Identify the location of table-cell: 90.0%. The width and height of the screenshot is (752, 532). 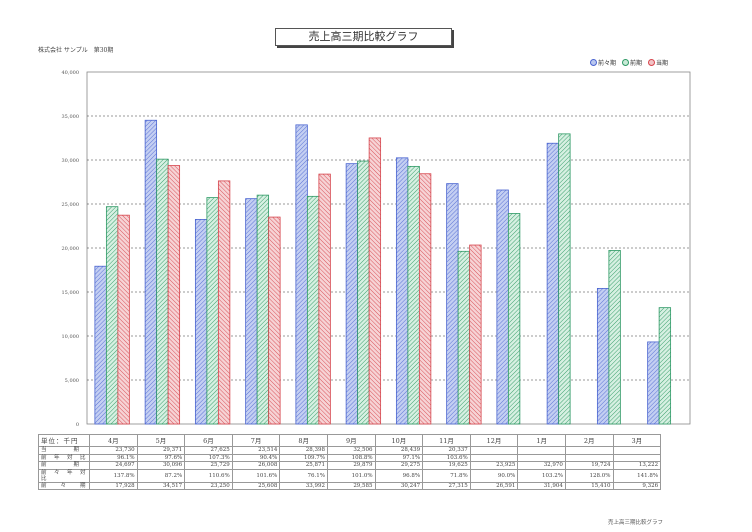
(494, 475).